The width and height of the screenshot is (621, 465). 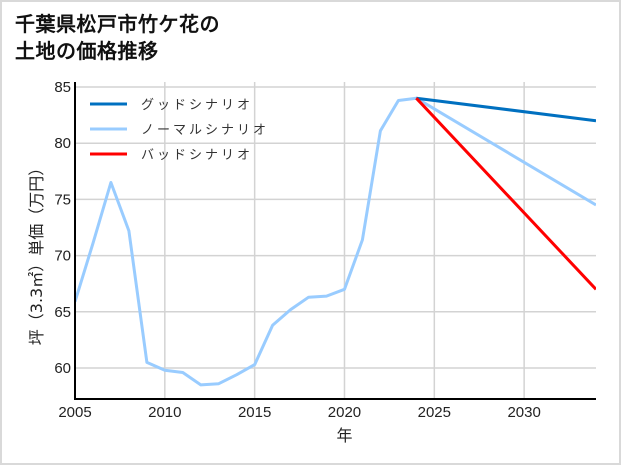 What do you see at coordinates (62, 368) in the screenshot?
I see `y-tick-label: 60` at bounding box center [62, 368].